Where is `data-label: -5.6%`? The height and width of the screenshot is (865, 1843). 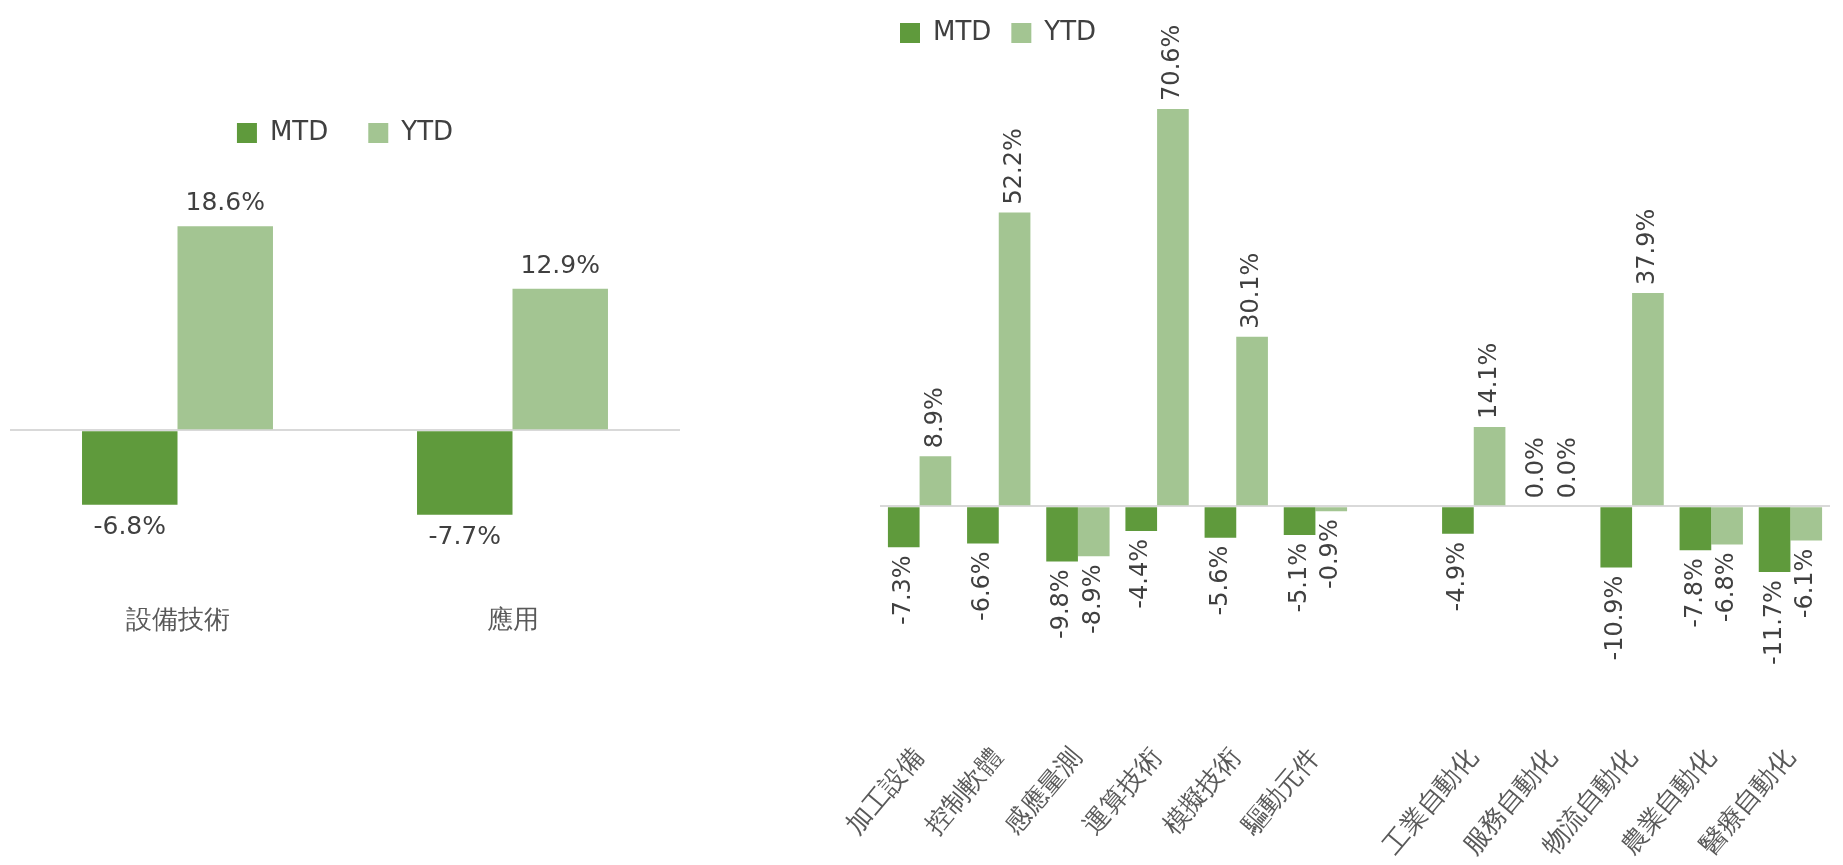
data-label: -5.6% is located at coordinates (1218, 580).